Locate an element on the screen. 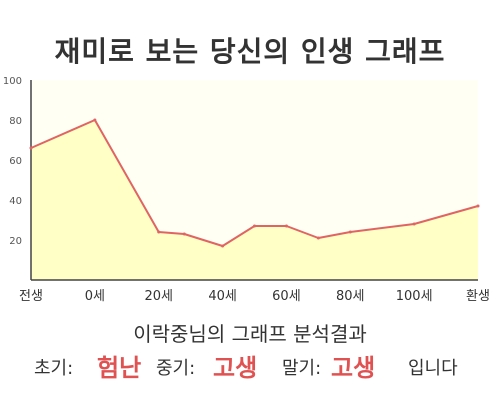  x-tick-label: 0세 is located at coordinates (95, 296).